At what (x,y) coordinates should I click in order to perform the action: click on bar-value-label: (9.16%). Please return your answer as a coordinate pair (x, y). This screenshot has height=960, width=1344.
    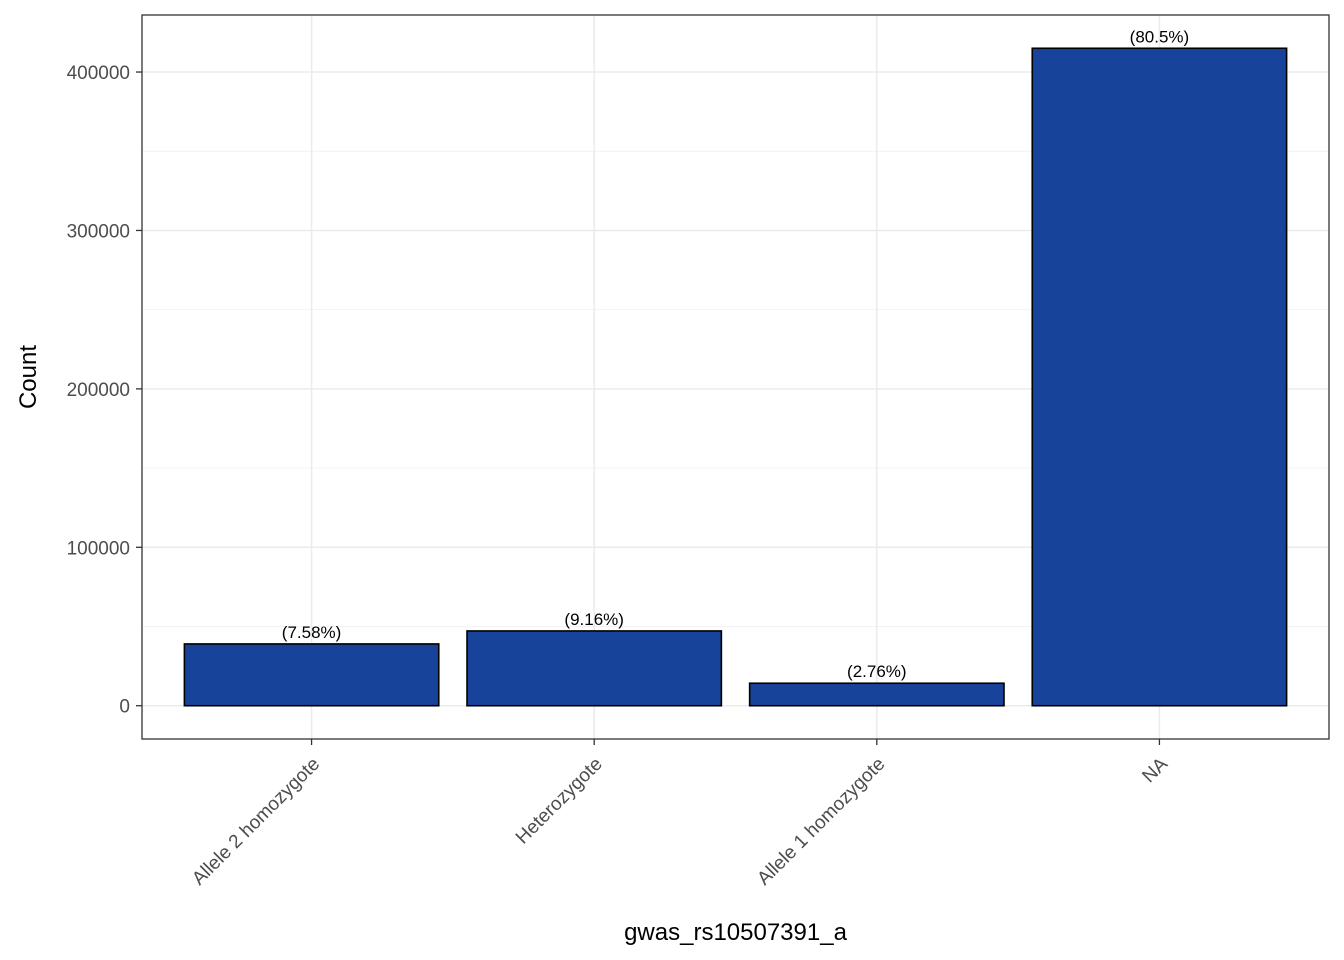
    Looking at the image, I should click on (594, 619).